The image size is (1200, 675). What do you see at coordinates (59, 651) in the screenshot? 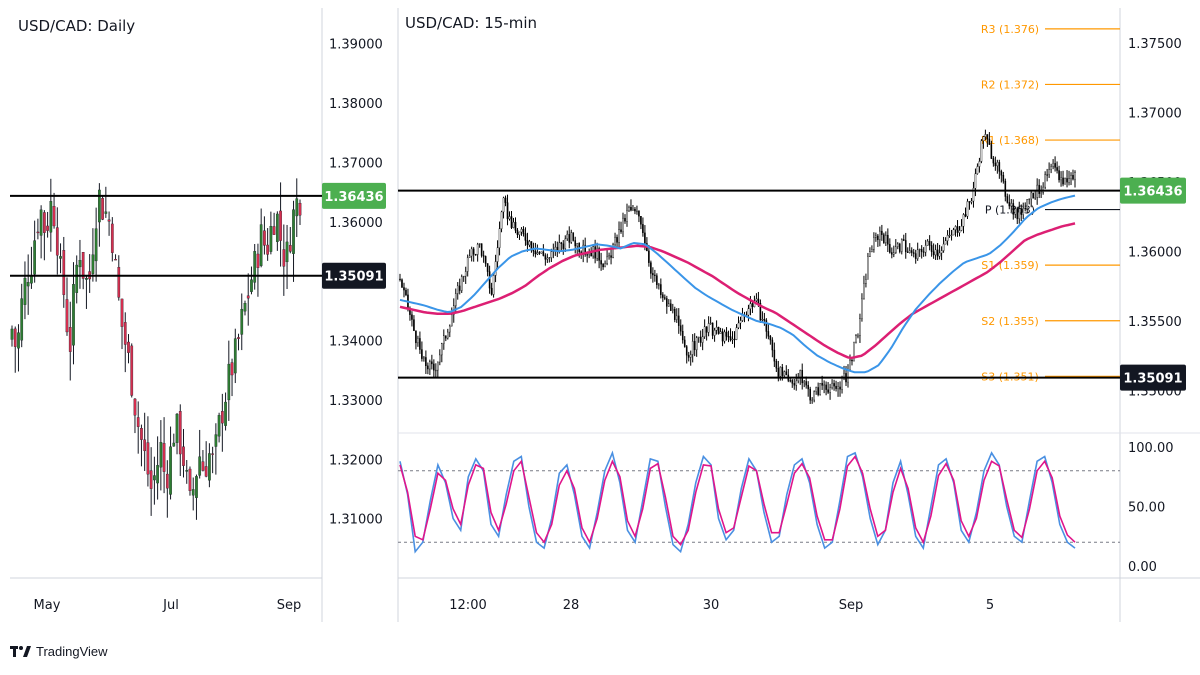
I see `tradingview-brand: TradingView` at bounding box center [59, 651].